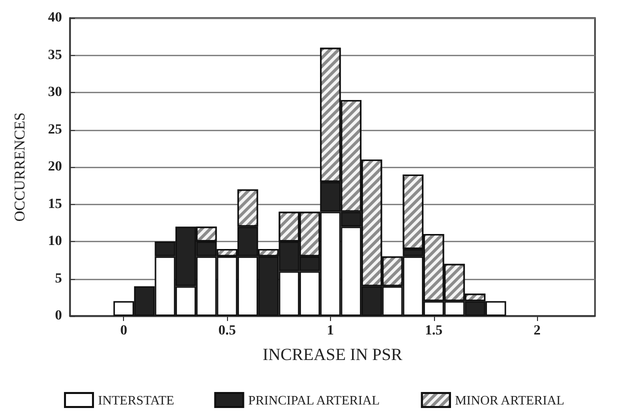 This screenshot has height=417, width=629. Describe the element at coordinates (136, 400) in the screenshot. I see `legend-label: INTERSTATE` at that location.